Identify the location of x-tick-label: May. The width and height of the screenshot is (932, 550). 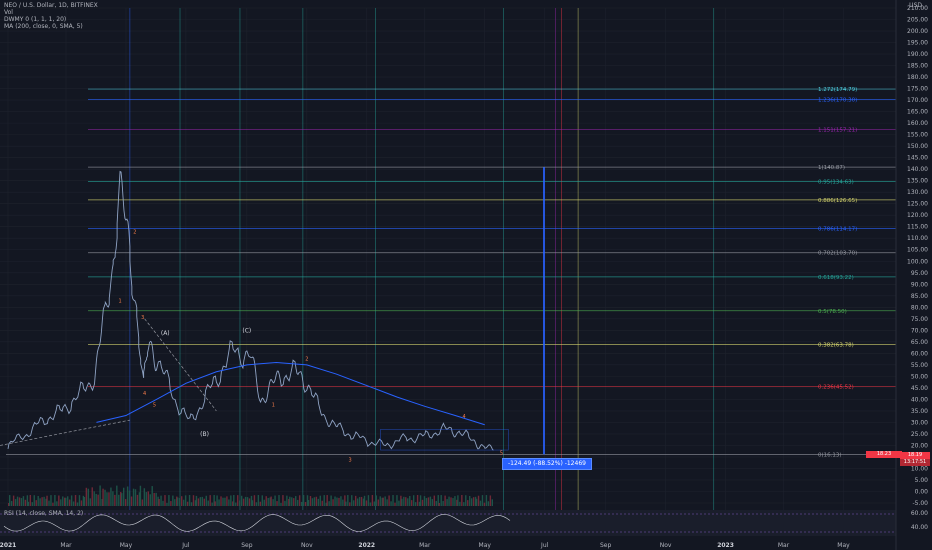
(485, 545).